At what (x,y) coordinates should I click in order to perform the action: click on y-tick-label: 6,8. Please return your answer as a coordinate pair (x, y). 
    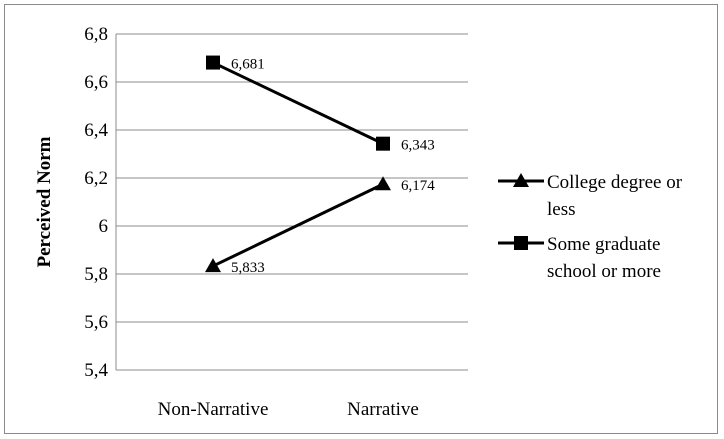
    Looking at the image, I should click on (96, 34).